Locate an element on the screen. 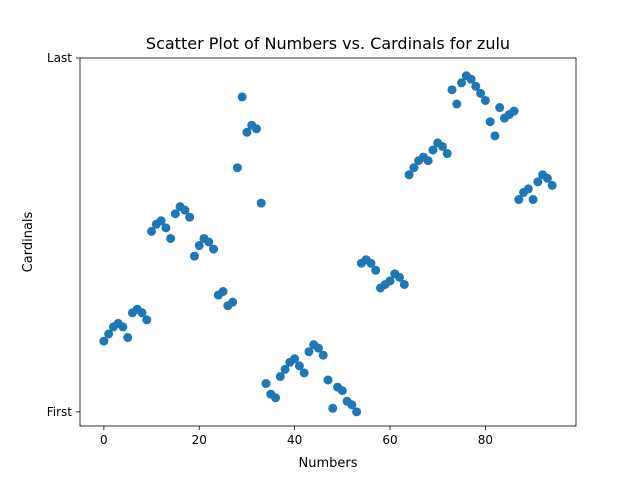  y-tick-label: First is located at coordinates (60, 412).